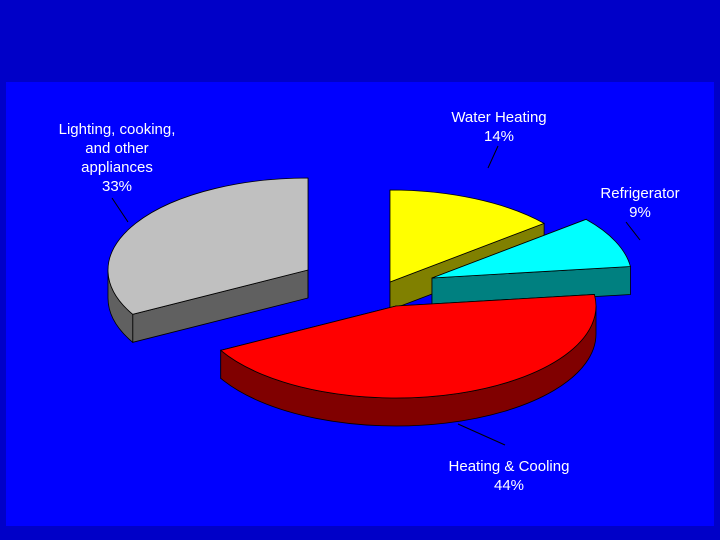 Image resolution: width=720 pixels, height=540 pixels. What do you see at coordinates (509, 466) in the screenshot?
I see `label-heating-cooling-name: Heating & Cooling` at bounding box center [509, 466].